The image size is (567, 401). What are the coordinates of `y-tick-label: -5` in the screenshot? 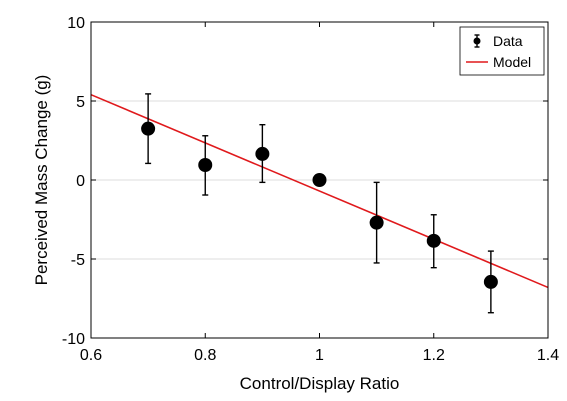 It's located at (78, 260).